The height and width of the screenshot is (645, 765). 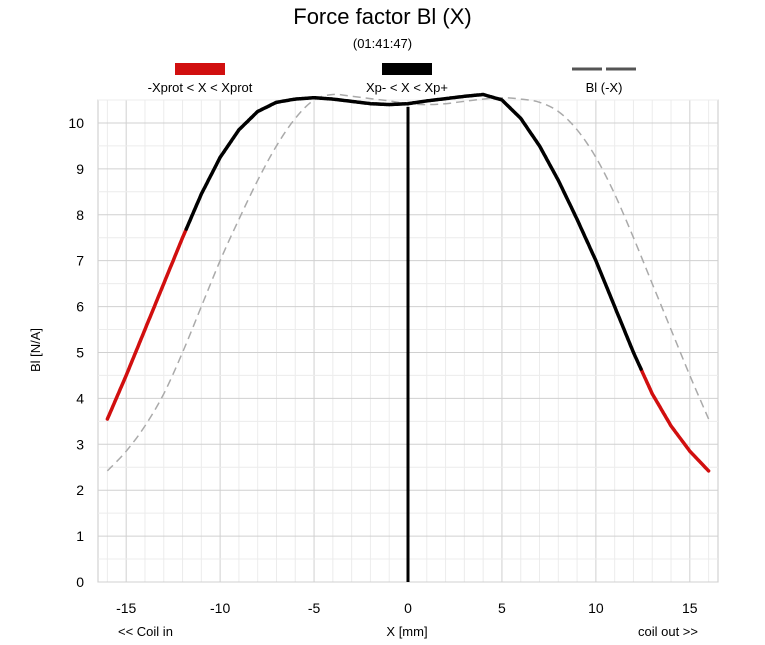 I want to click on x-ticks: -15 -10 -5 0 5 10 15, so click(x=407, y=608).